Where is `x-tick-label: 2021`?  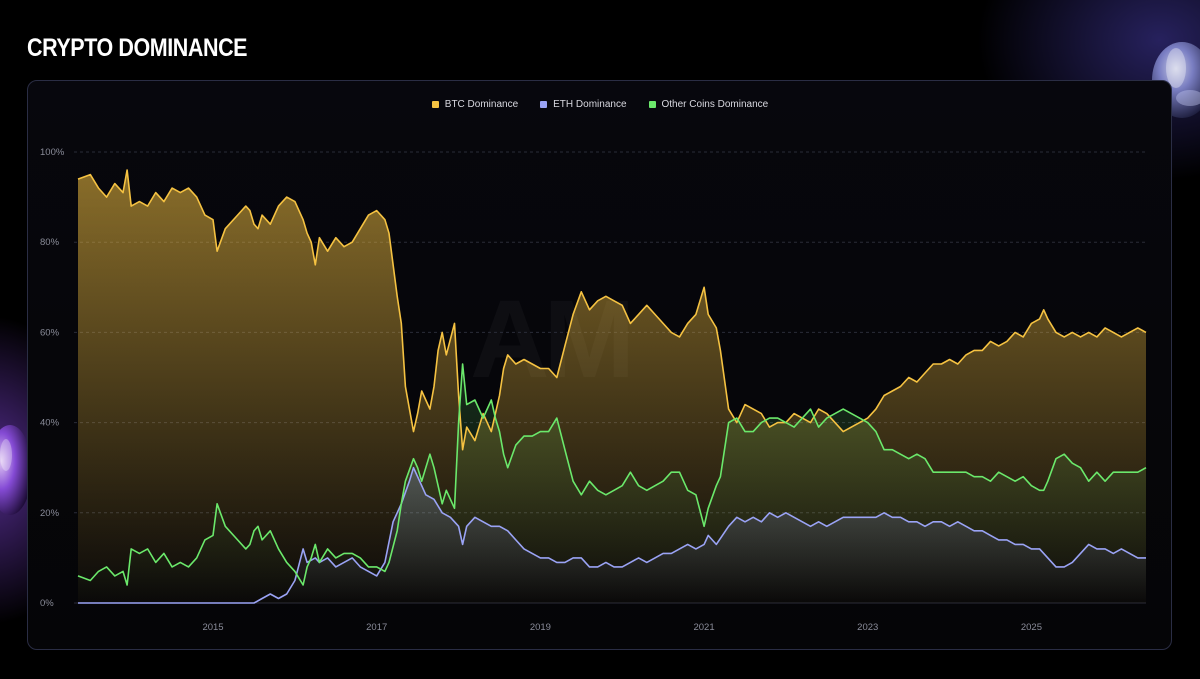 x-tick-label: 2021 is located at coordinates (703, 627).